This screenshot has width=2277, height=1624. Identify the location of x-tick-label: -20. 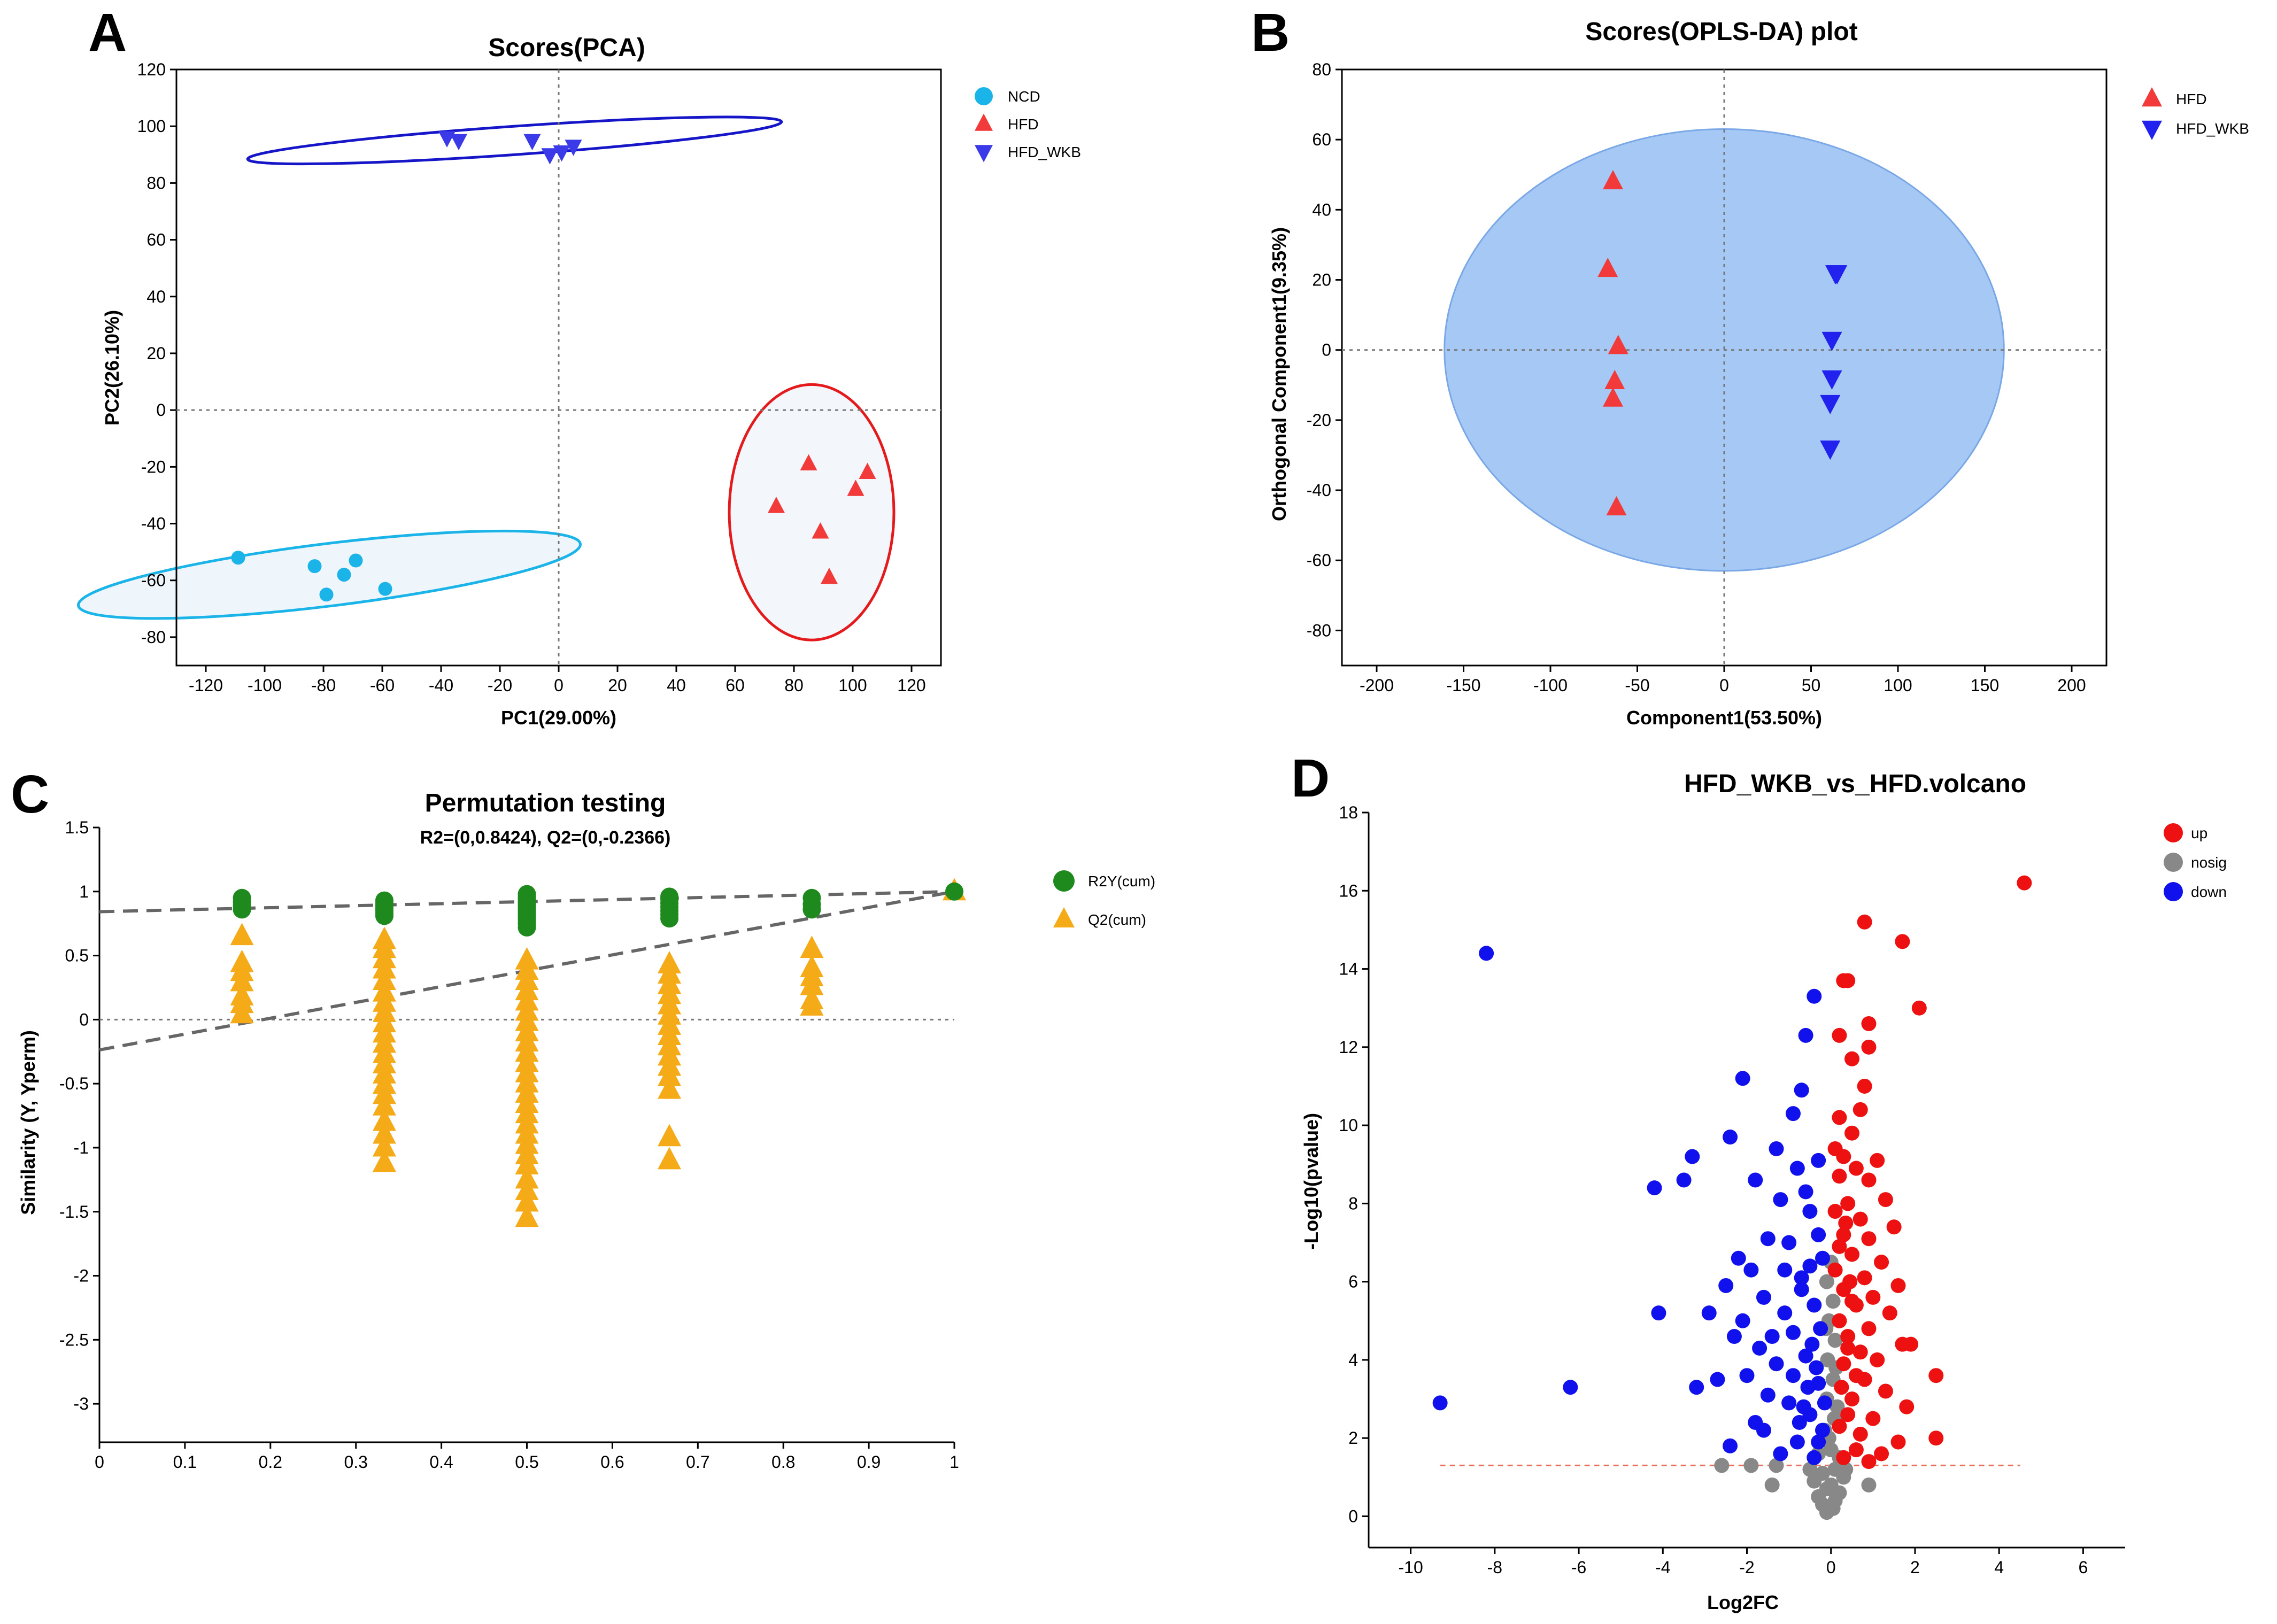
(500, 685).